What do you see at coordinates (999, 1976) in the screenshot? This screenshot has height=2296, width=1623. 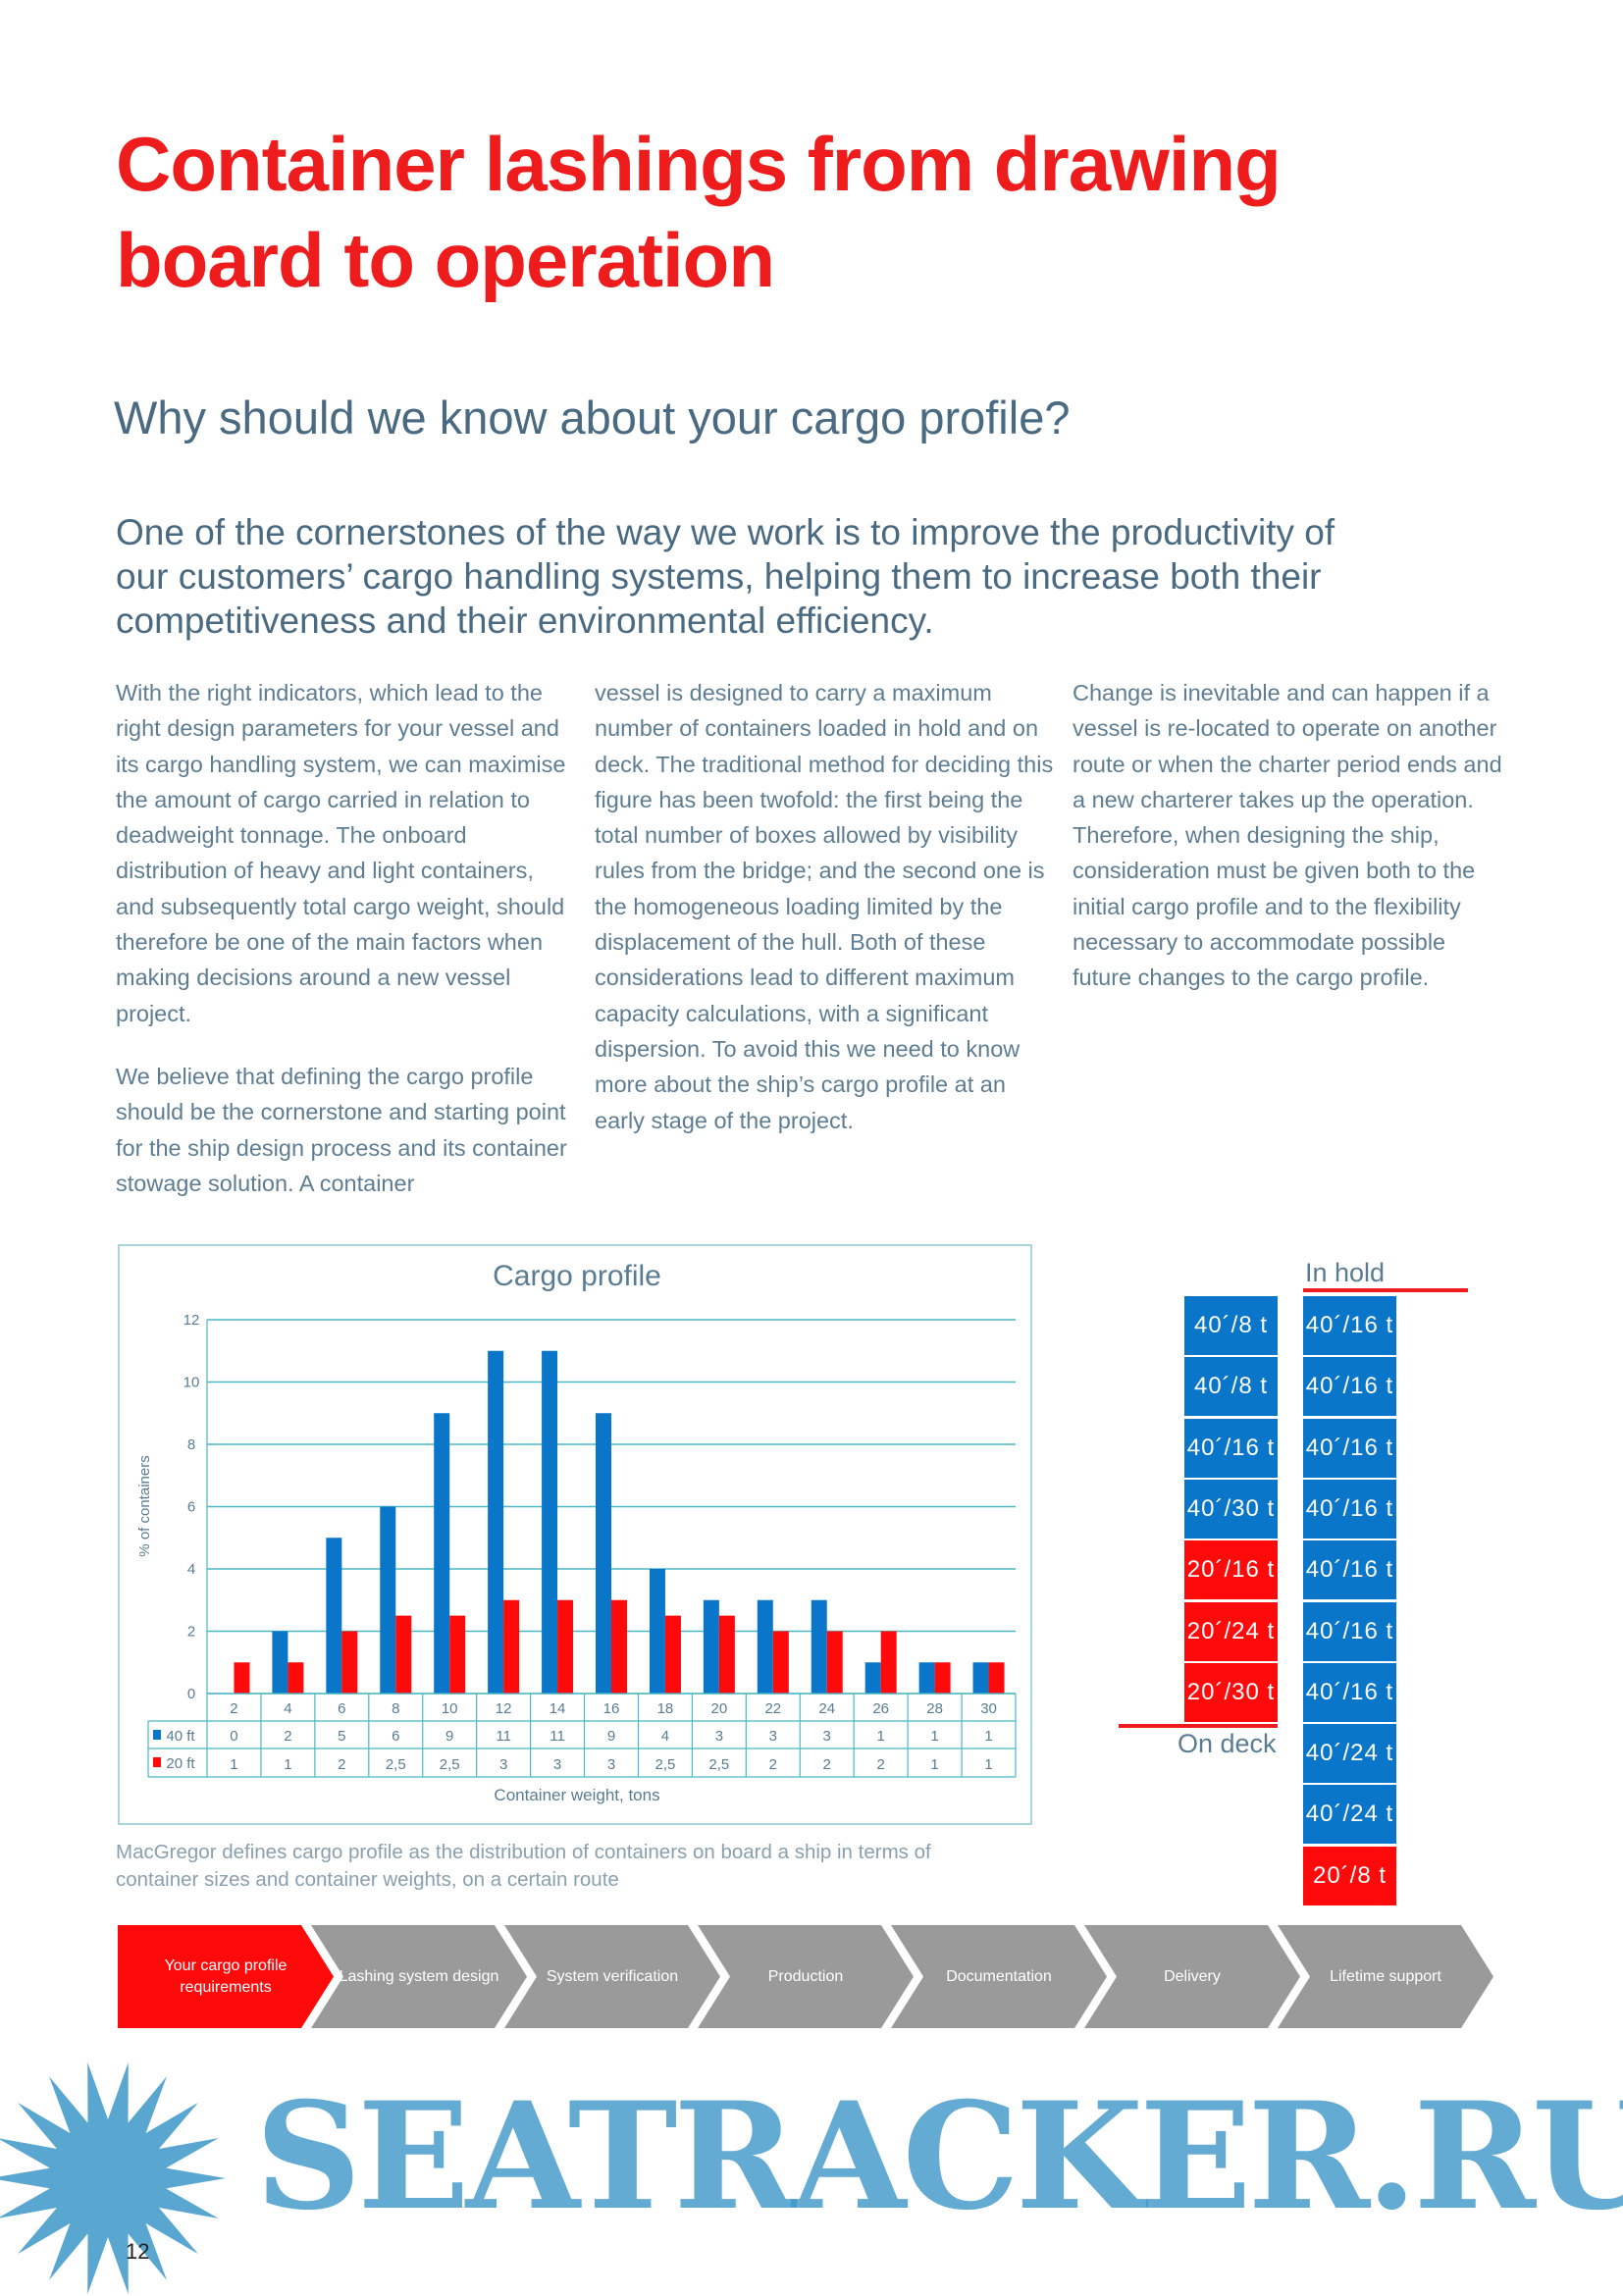 I see `process-step: Documentation` at bounding box center [999, 1976].